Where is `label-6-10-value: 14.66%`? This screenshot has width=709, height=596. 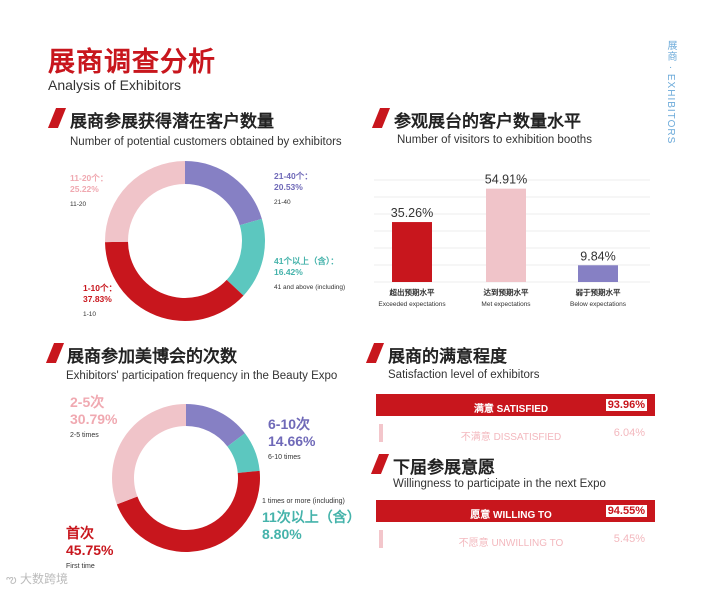
label-6-10-value: 14.66% is located at coordinates (292, 441).